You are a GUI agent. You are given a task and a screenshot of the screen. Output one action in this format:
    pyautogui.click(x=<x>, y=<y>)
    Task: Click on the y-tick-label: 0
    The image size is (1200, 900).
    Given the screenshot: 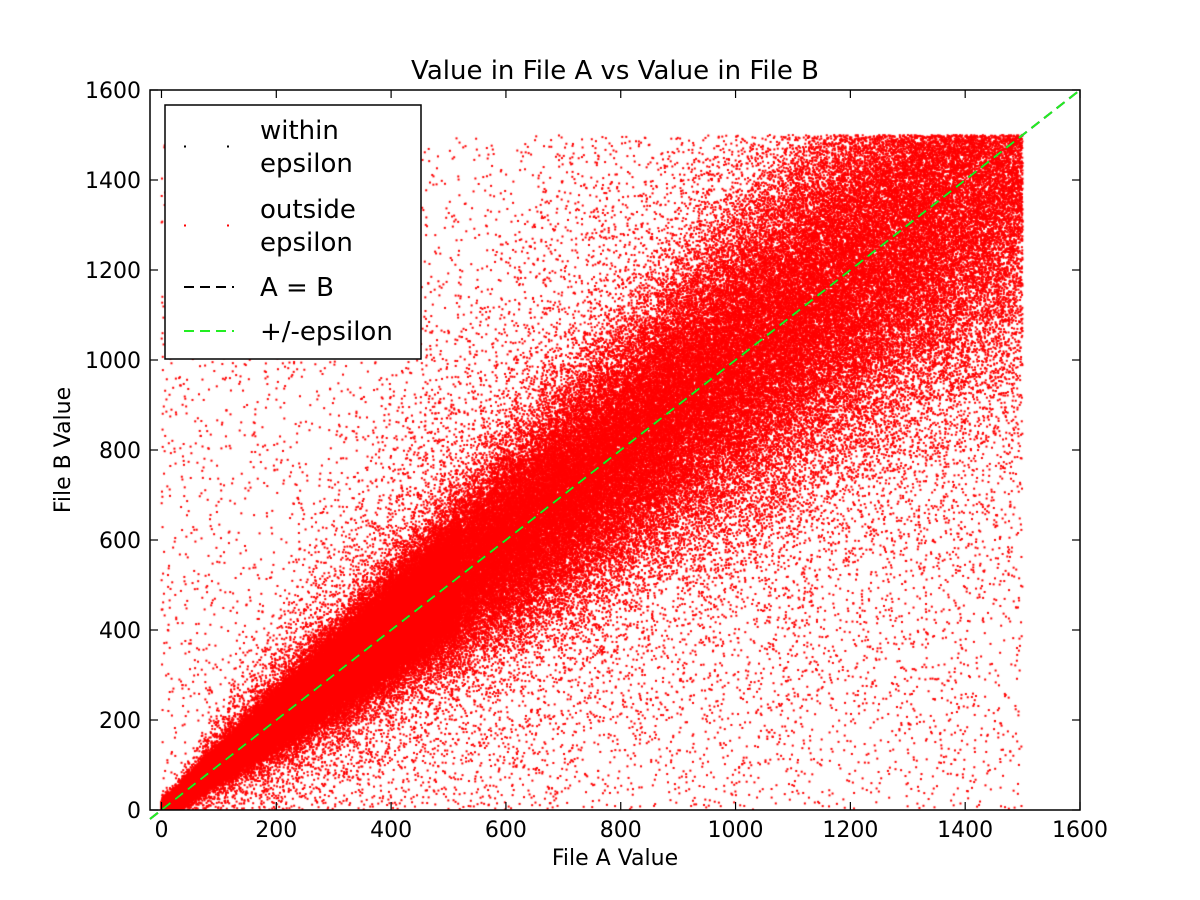 What is the action you would take?
    pyautogui.click(x=134, y=811)
    